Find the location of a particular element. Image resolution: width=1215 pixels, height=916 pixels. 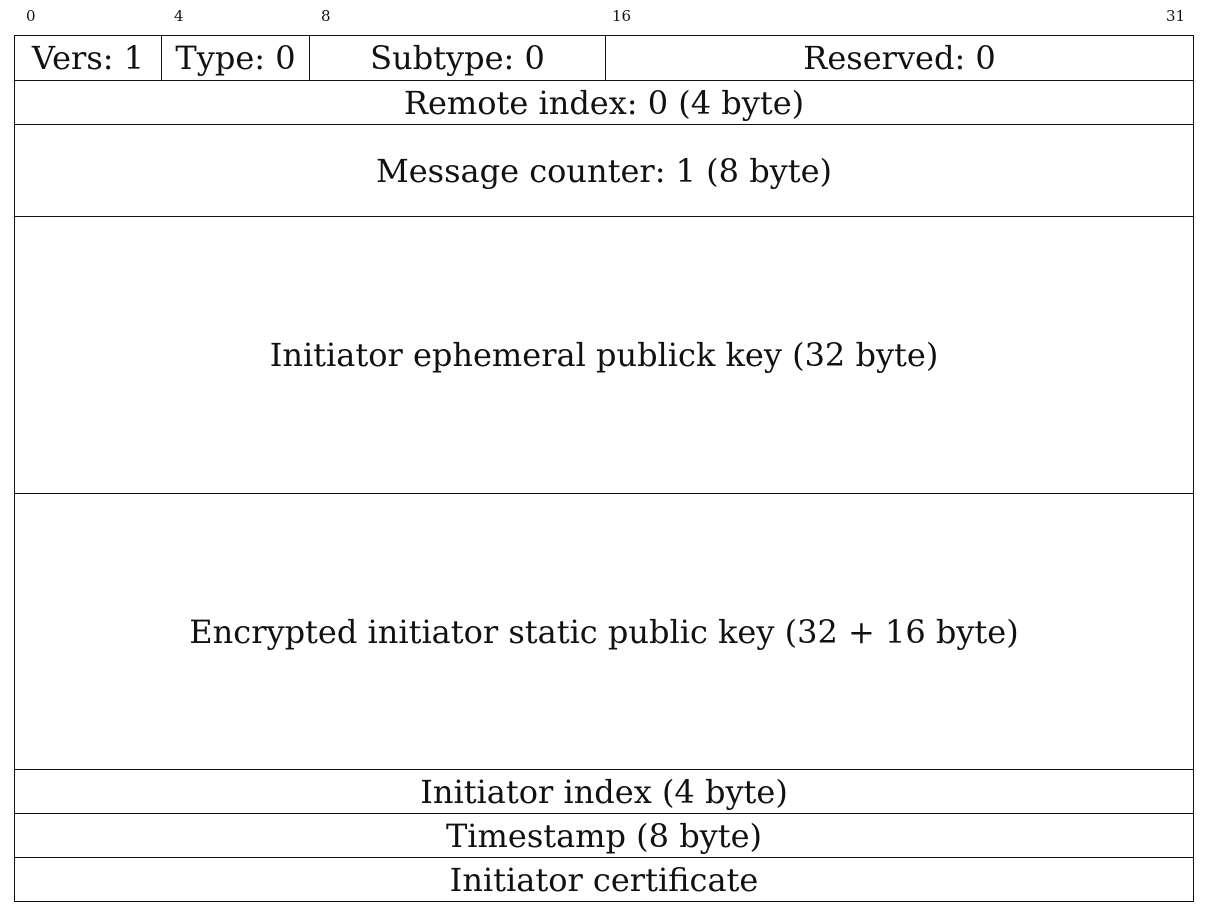

initiator-index-field: Initiator index (4 byte) is located at coordinates (604, 791).